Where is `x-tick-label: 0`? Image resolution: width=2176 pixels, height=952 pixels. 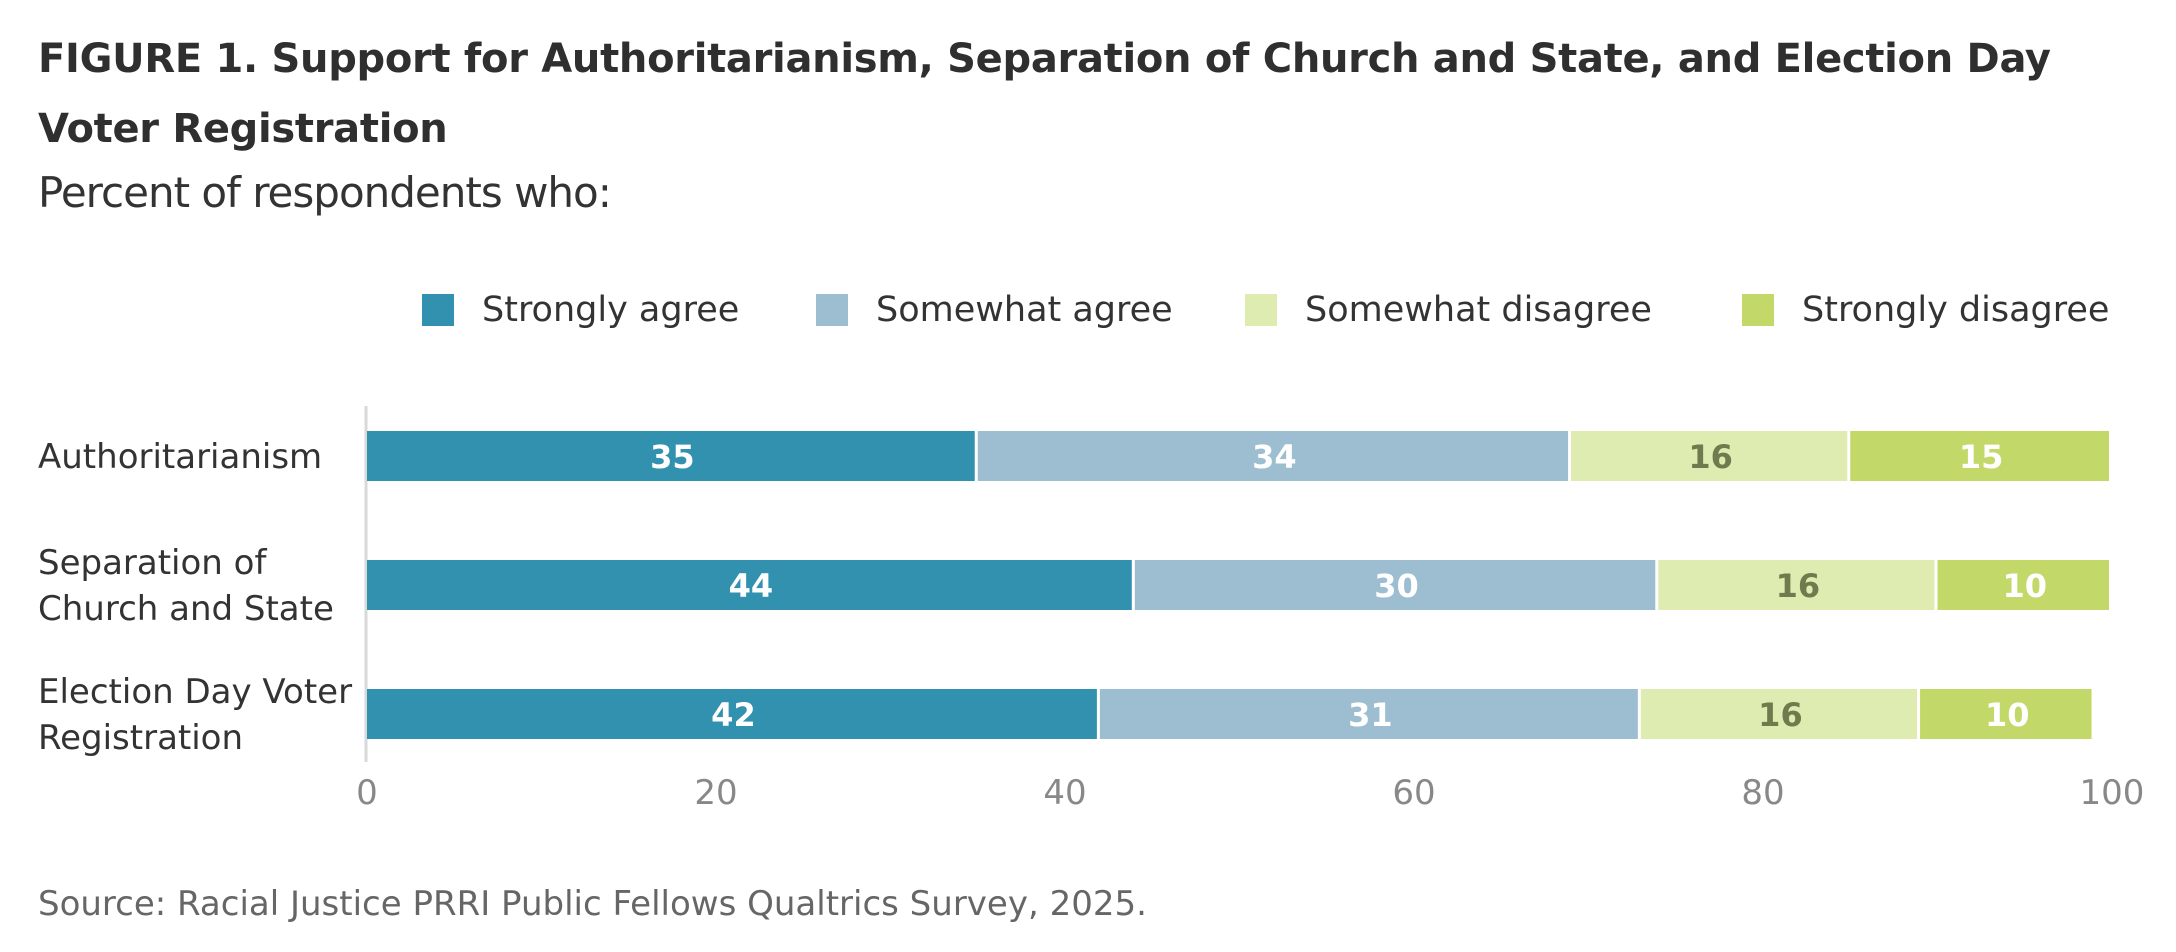 x-tick-label: 0 is located at coordinates (367, 793).